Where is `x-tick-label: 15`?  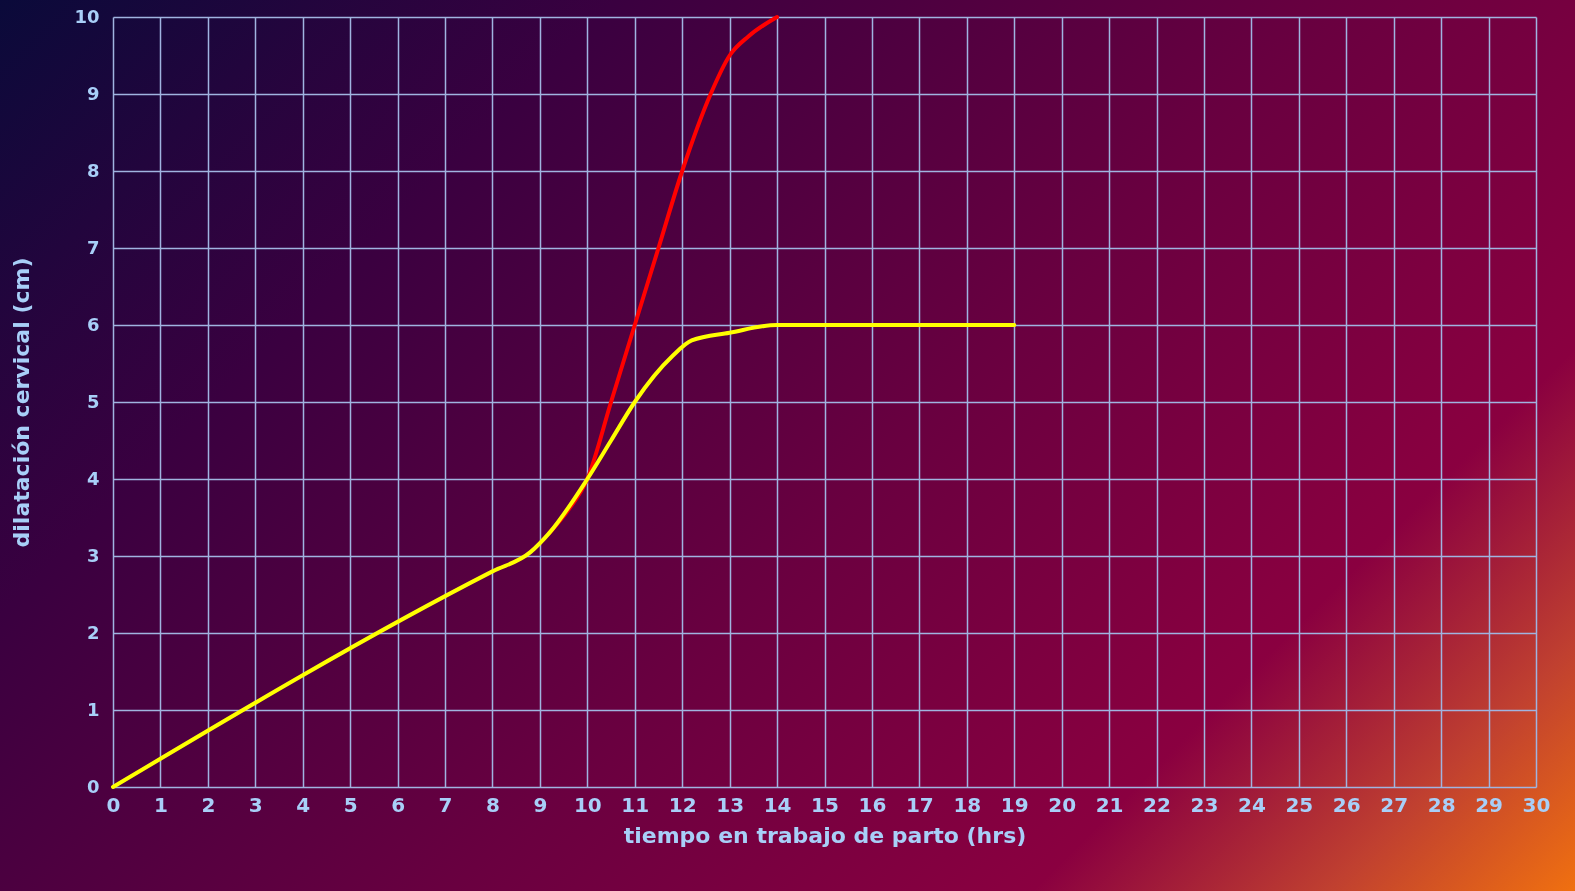 x-tick-label: 15 is located at coordinates (825, 804).